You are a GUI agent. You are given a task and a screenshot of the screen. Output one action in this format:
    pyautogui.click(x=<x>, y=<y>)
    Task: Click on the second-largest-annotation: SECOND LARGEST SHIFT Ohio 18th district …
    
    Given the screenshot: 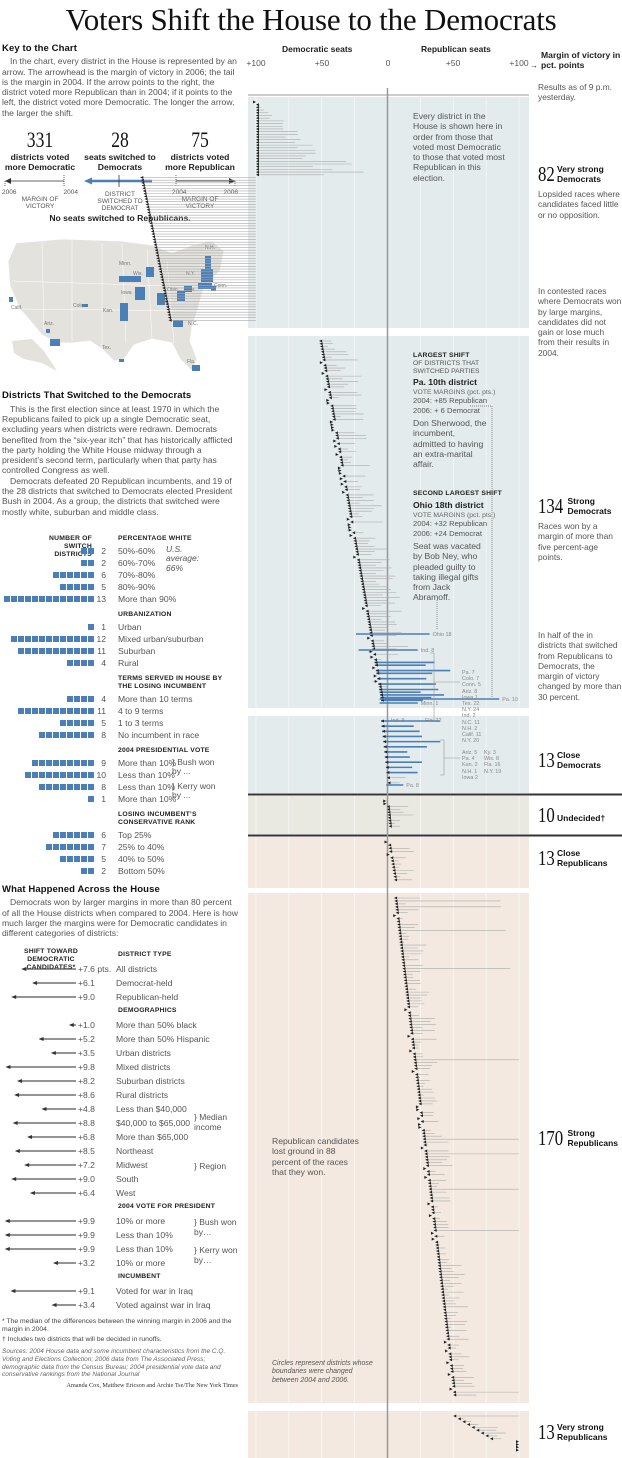 What is the action you would take?
    pyautogui.click(x=460, y=546)
    